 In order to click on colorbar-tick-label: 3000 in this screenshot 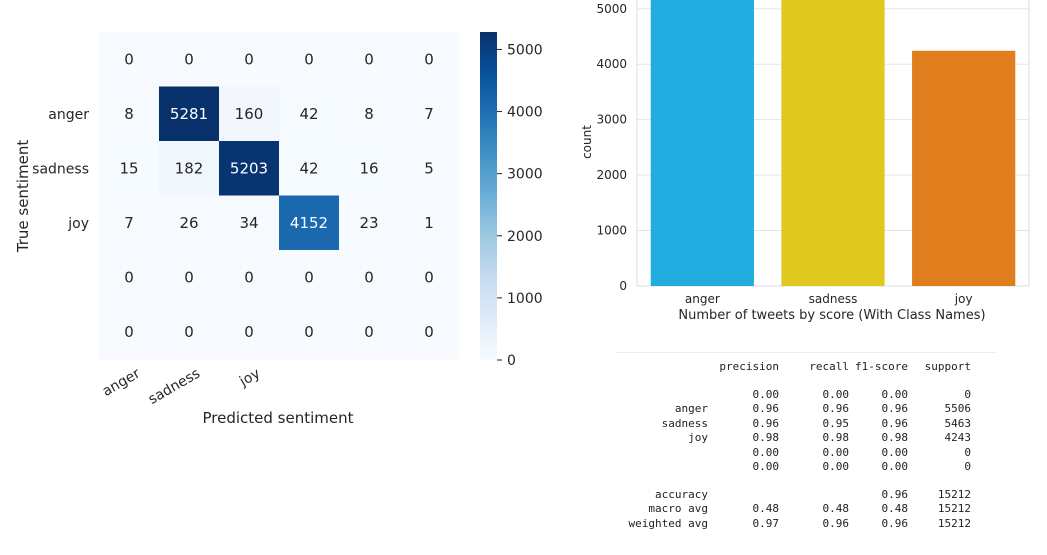, I will do `click(525, 175)`.